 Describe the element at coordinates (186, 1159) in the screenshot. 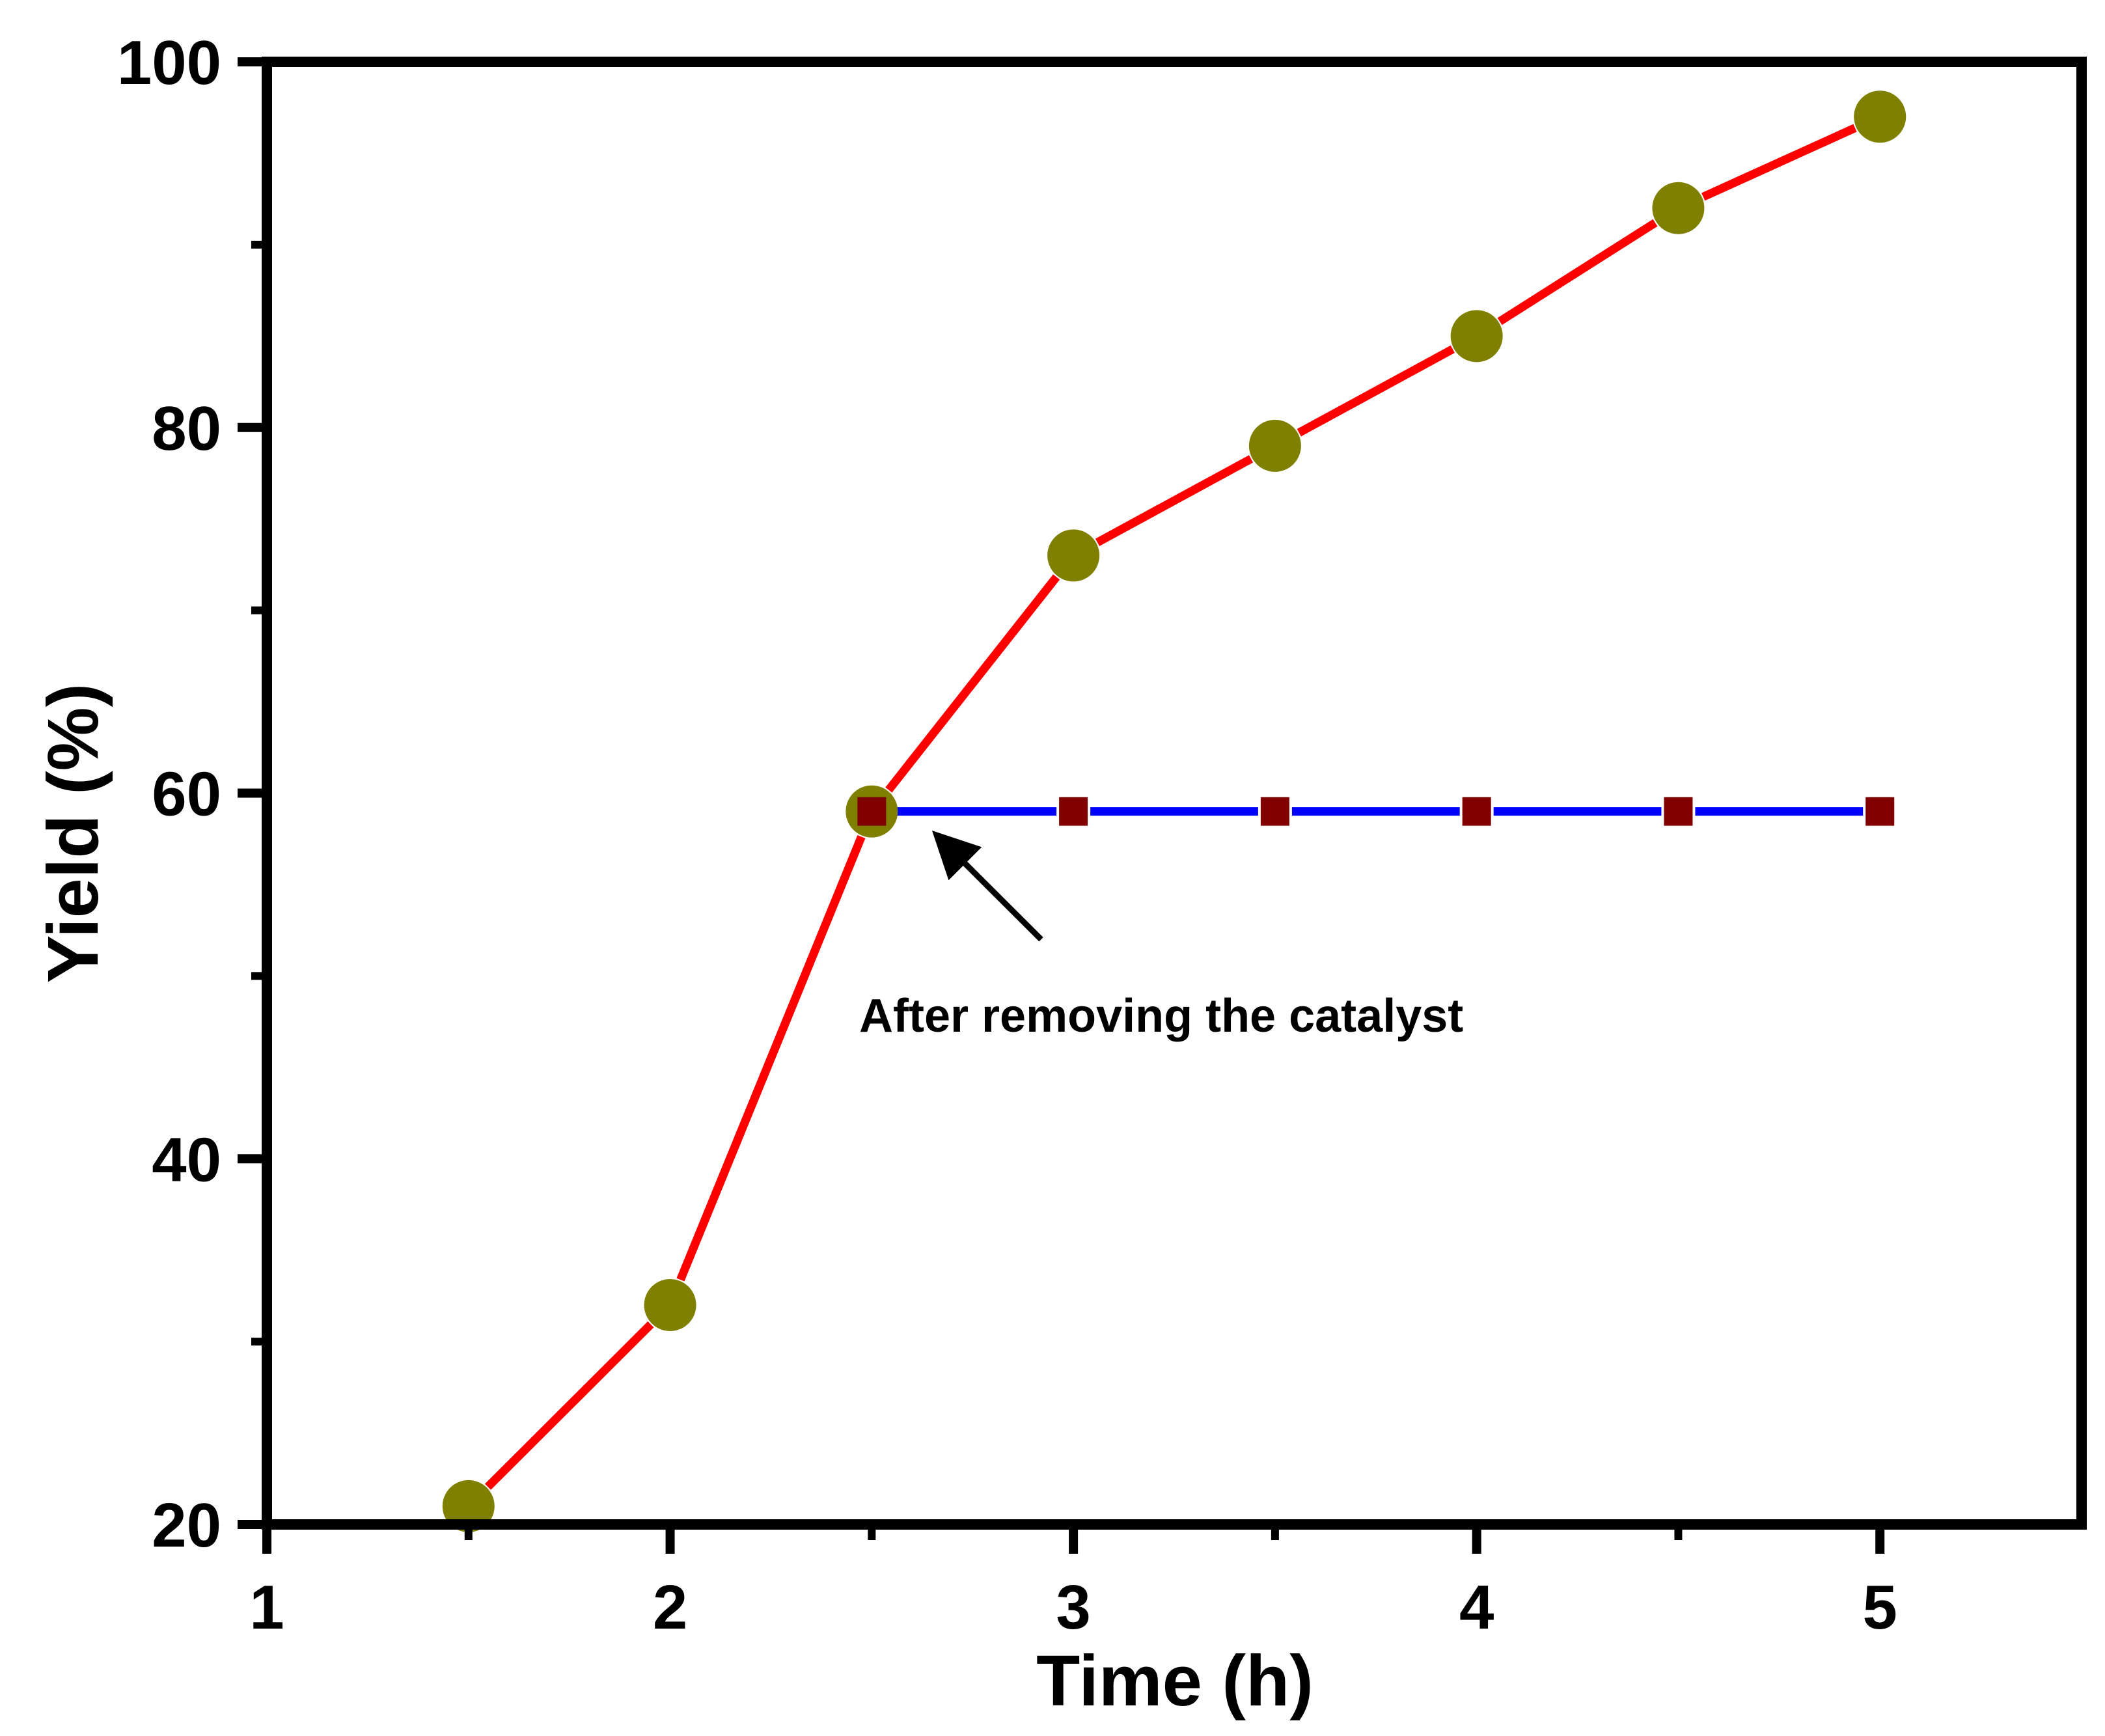

I see `y-tick-label: 40` at that location.